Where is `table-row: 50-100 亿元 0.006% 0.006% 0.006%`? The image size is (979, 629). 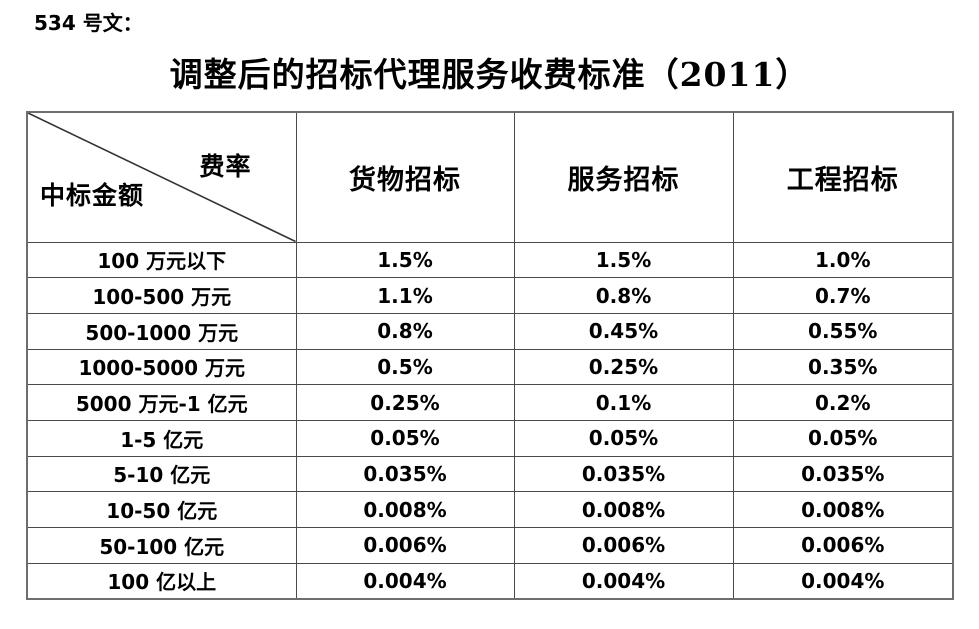 table-row: 50-100 亿元 0.006% 0.006% 0.006% is located at coordinates (490, 545).